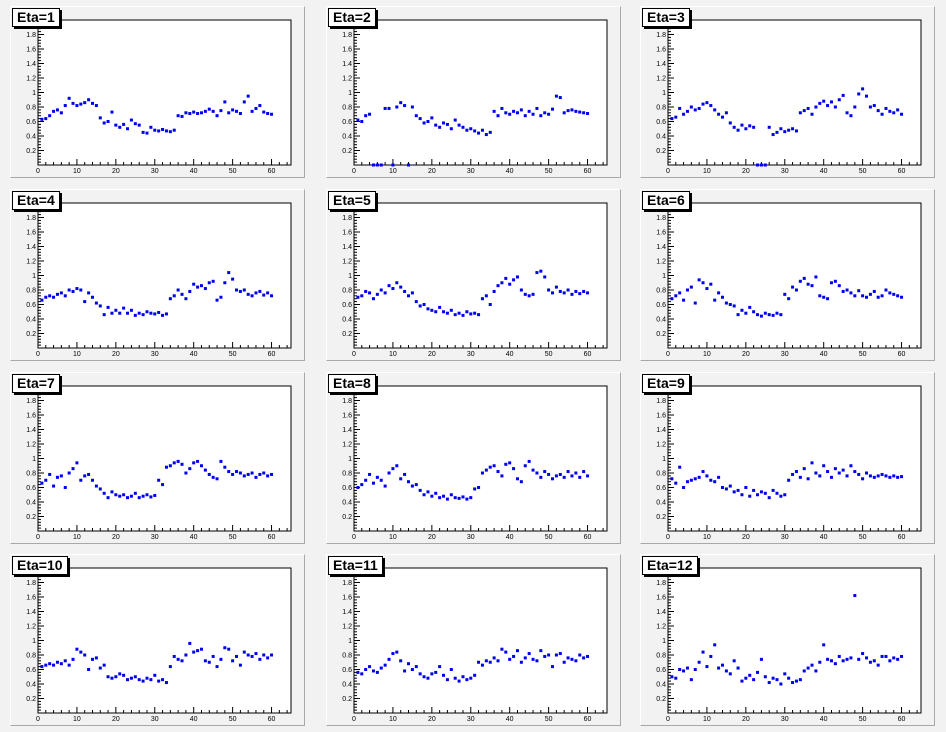  I want to click on x-tick-label: 0, so click(668, 171).